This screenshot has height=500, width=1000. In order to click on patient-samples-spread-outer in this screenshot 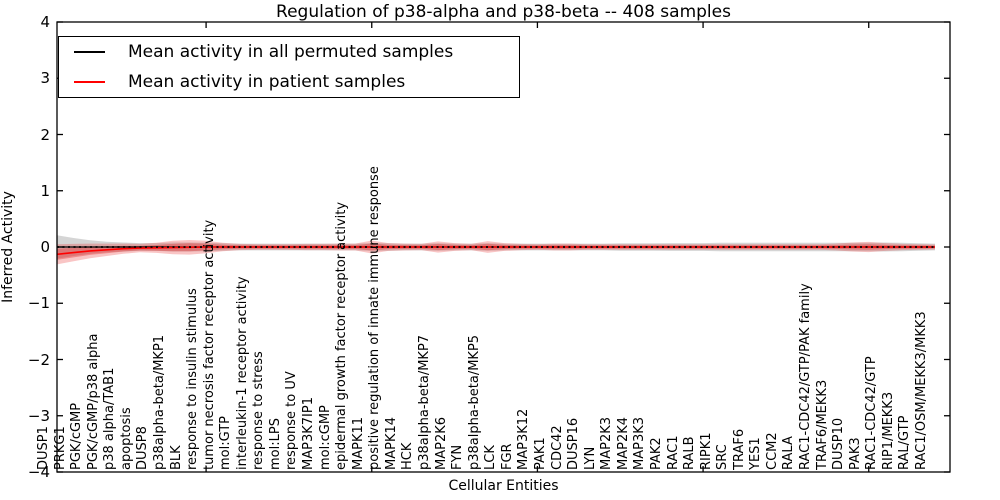, I will do `click(496, 252)`.